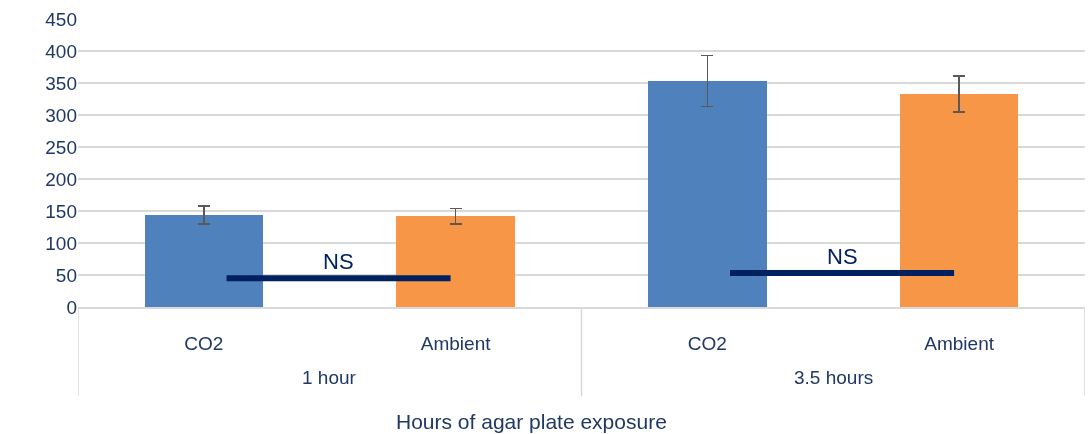 This screenshot has width=1089, height=434. Describe the element at coordinates (329, 377) in the screenshot. I see `text: 1 hour` at that location.